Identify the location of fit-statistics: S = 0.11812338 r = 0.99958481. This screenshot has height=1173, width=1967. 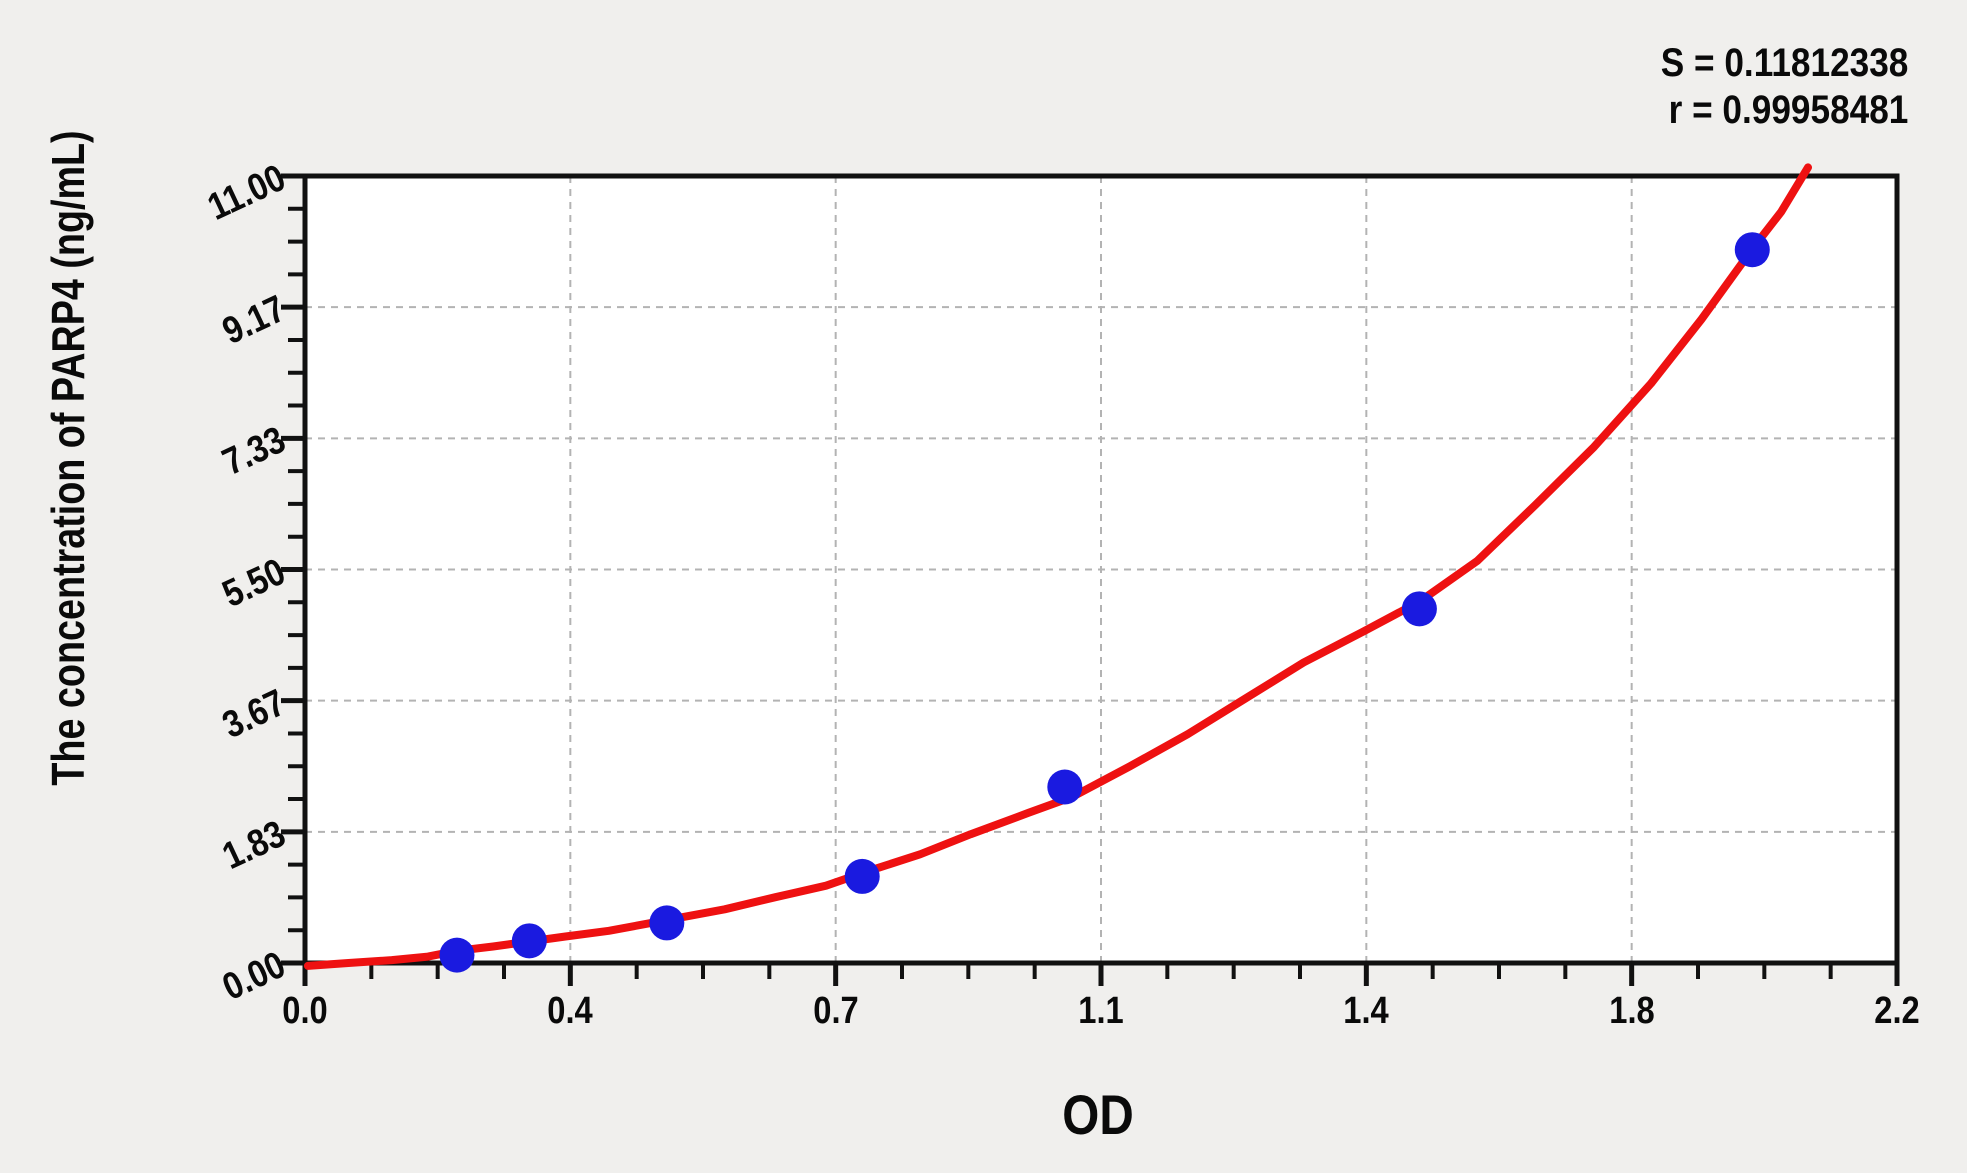
(1784, 87).